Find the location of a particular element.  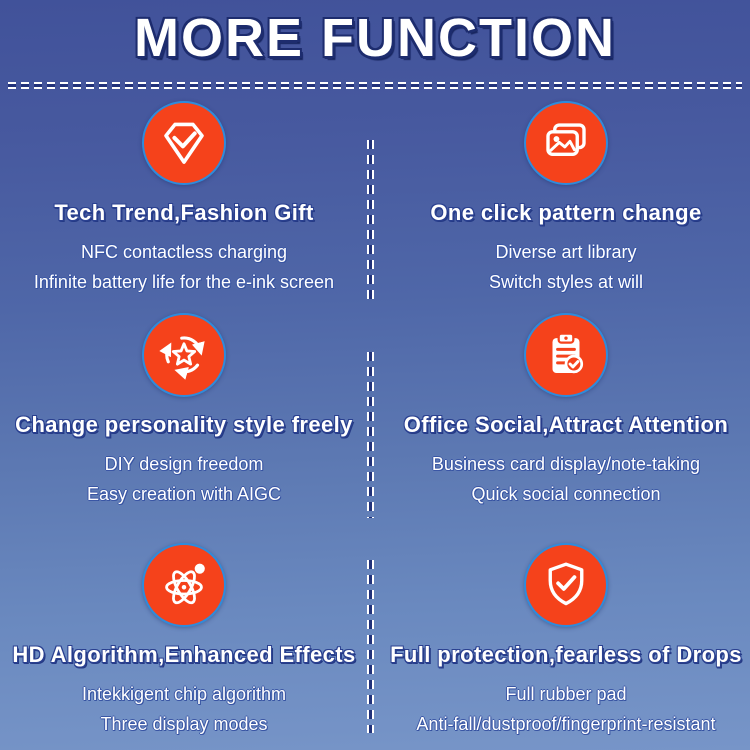

feature-title: Office Social,Attract Attention is located at coordinates (566, 424).